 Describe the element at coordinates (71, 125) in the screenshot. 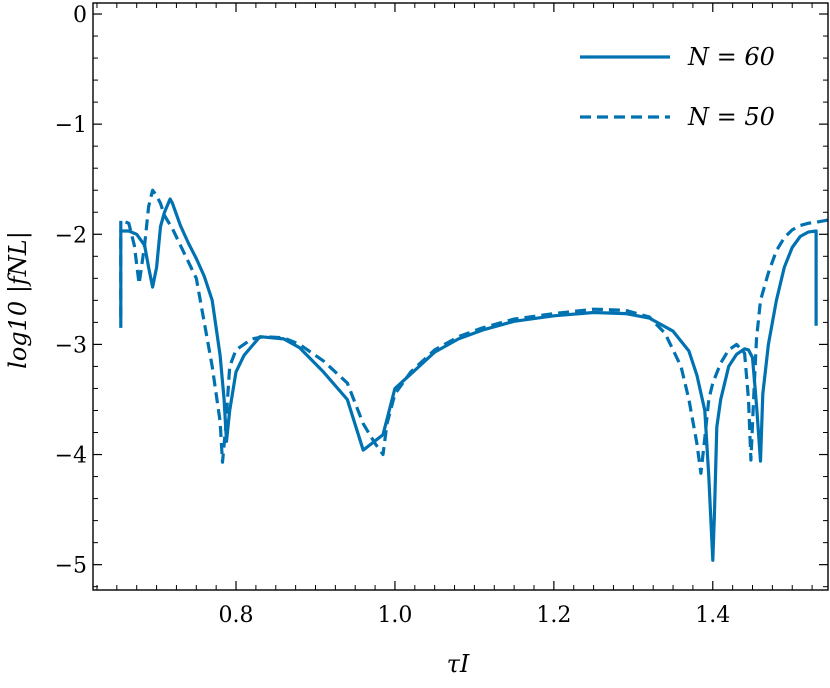

I see `y-tick-label: −1` at that location.